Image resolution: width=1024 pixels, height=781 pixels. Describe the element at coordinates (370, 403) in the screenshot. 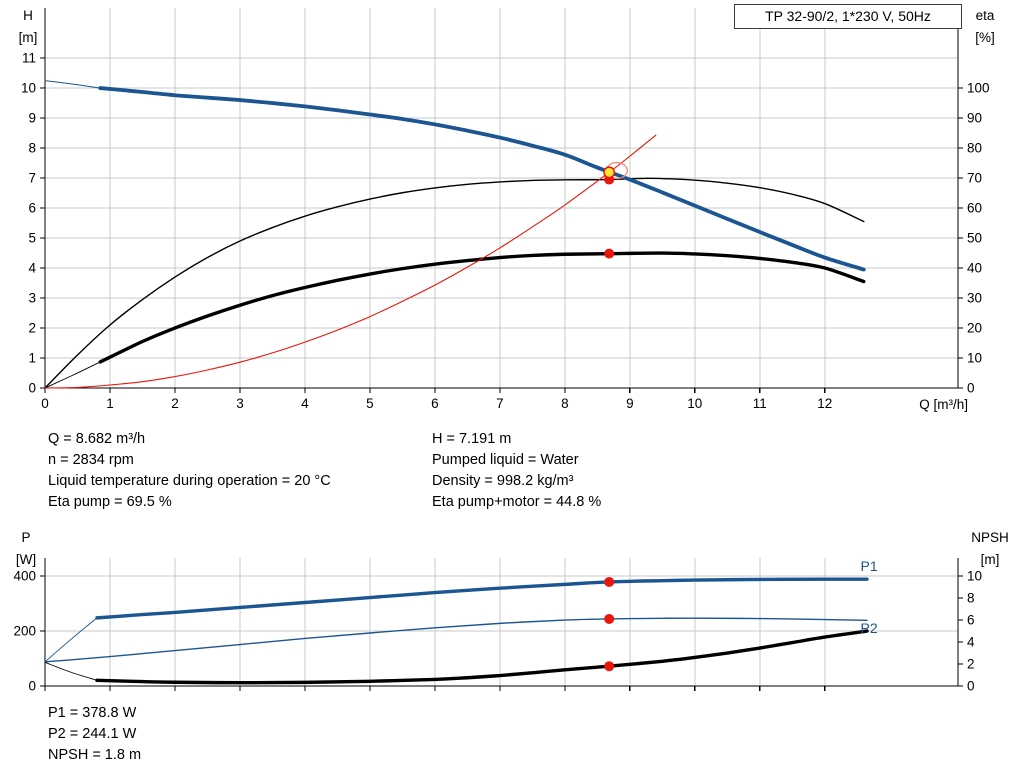

I see `x-axis-tick-label: 5` at that location.